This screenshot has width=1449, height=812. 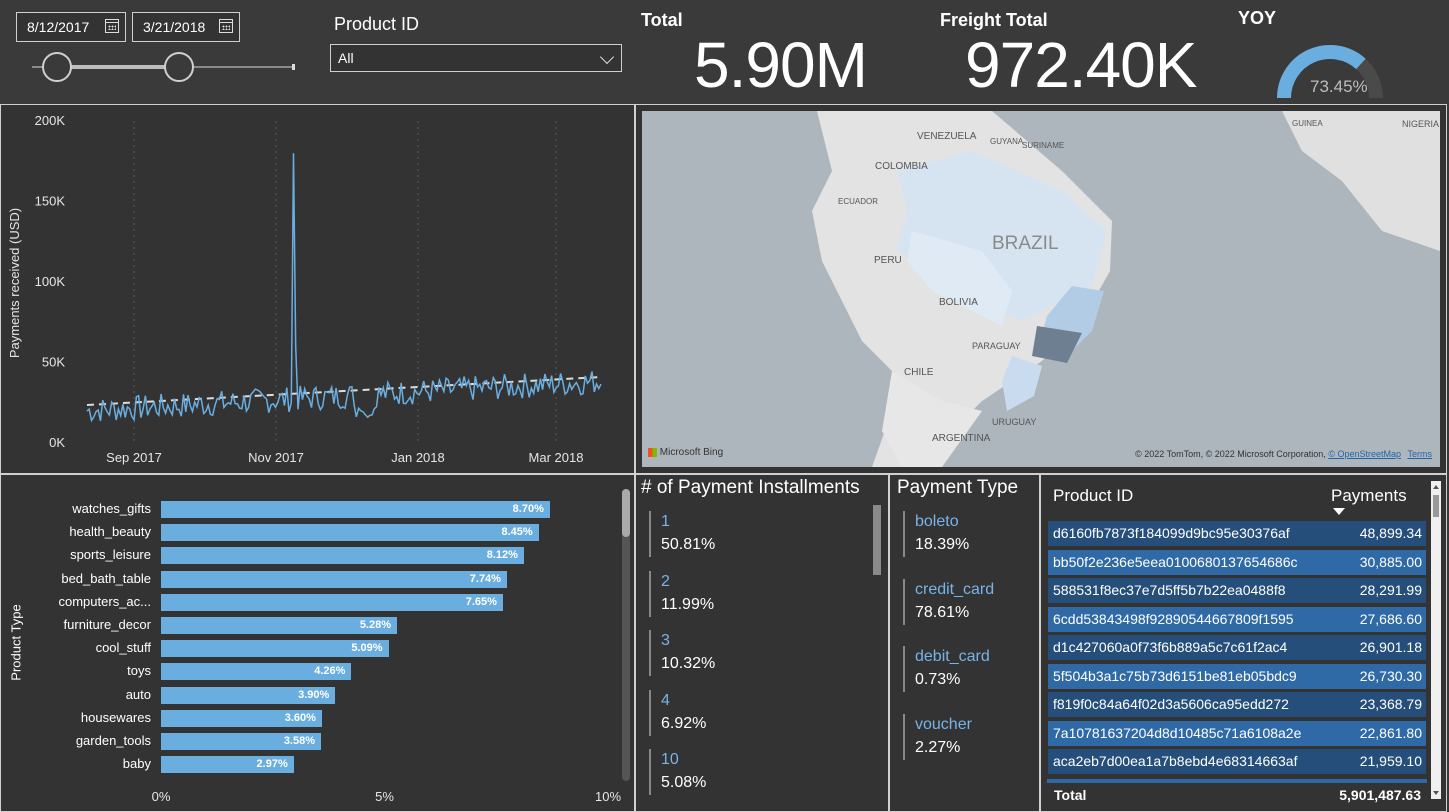 What do you see at coordinates (384, 796) in the screenshot?
I see `bar-chart-x-tick: 5%` at bounding box center [384, 796].